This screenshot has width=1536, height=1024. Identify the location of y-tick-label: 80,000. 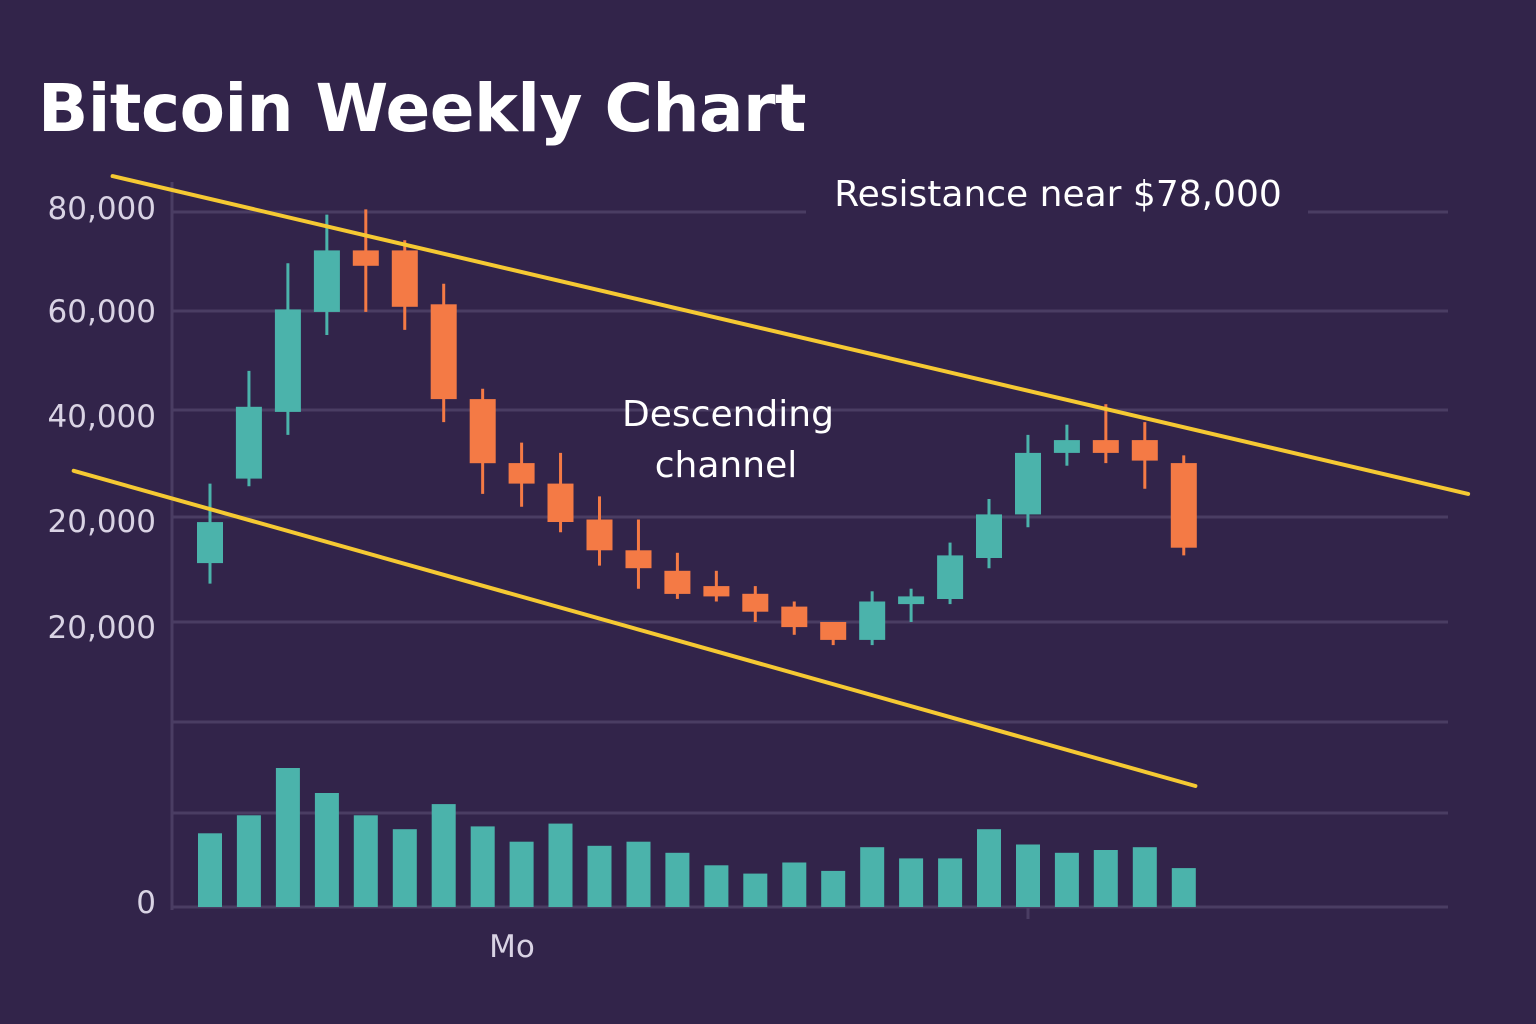
(102, 209).